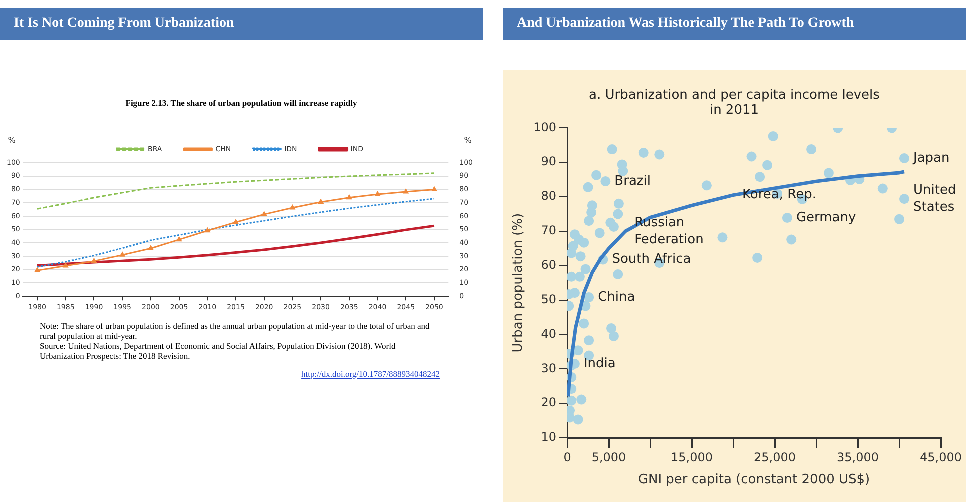 This screenshot has width=966, height=502. Describe the element at coordinates (12, 141) in the screenshot. I see `y-axis-title: %` at that location.